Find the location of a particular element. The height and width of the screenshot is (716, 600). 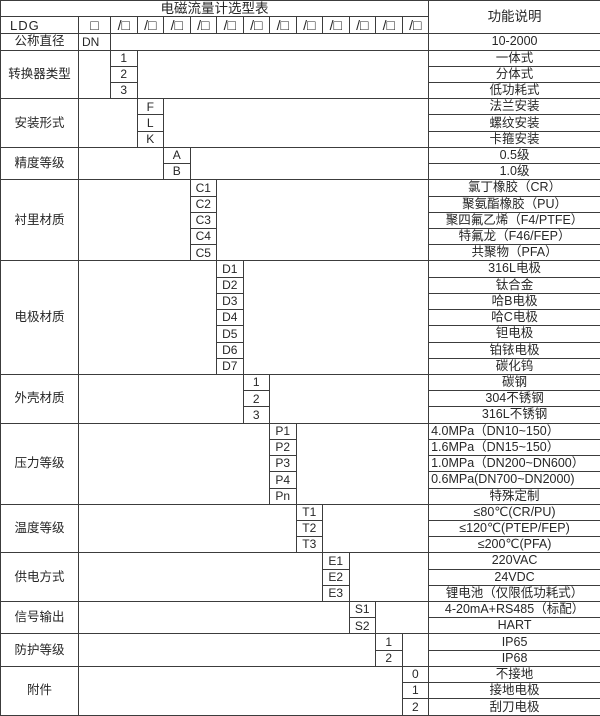

code-cell: P3 is located at coordinates (283, 464).